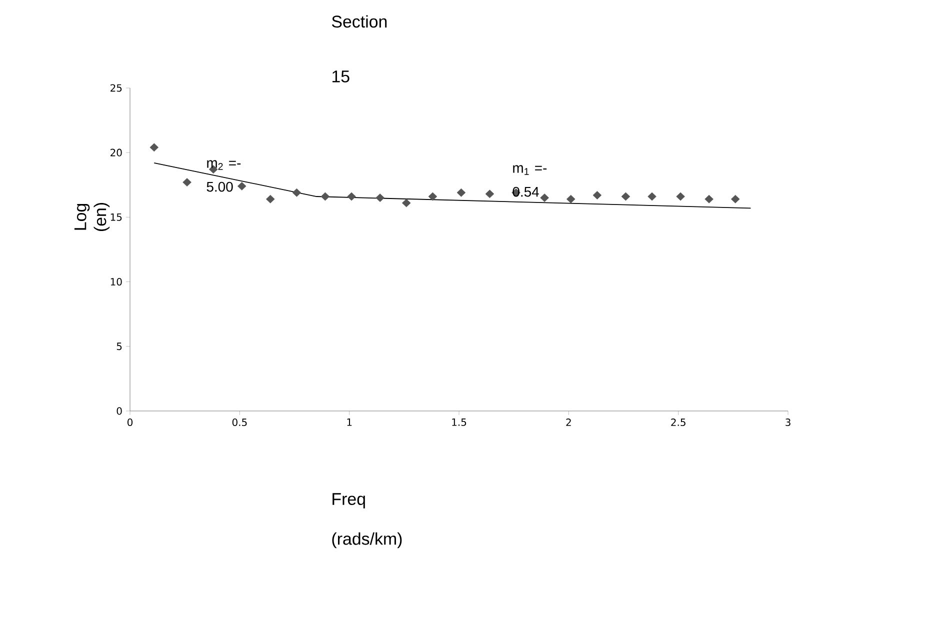 Image resolution: width=939 pixels, height=625 pixels. Describe the element at coordinates (223, 176) in the screenshot. I see `annotation: m$_{2}$ =-5.00` at that location.